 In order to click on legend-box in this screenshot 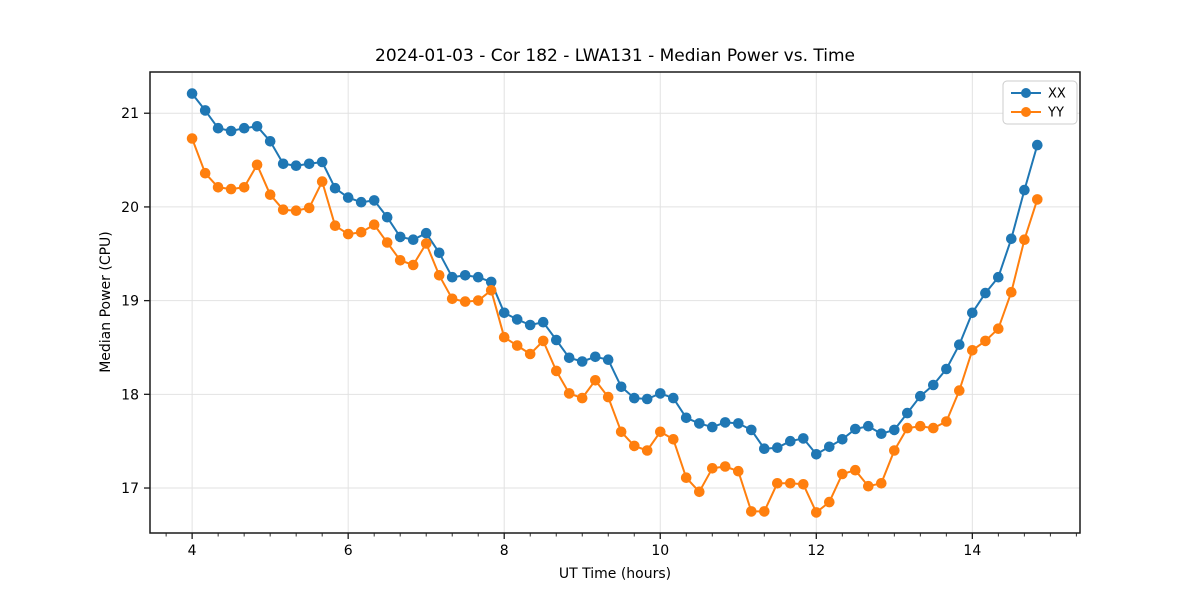, I will do `click(1040, 102)`.